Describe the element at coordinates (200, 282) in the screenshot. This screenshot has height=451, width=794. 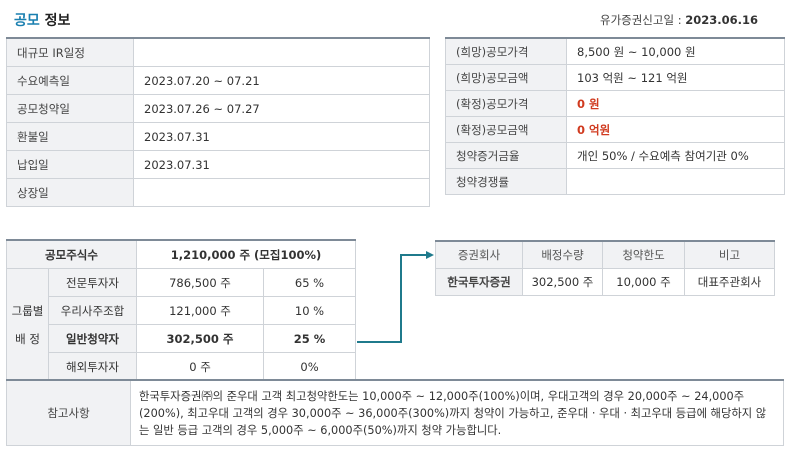
I see `allocation-shares: 786,500 주` at that location.